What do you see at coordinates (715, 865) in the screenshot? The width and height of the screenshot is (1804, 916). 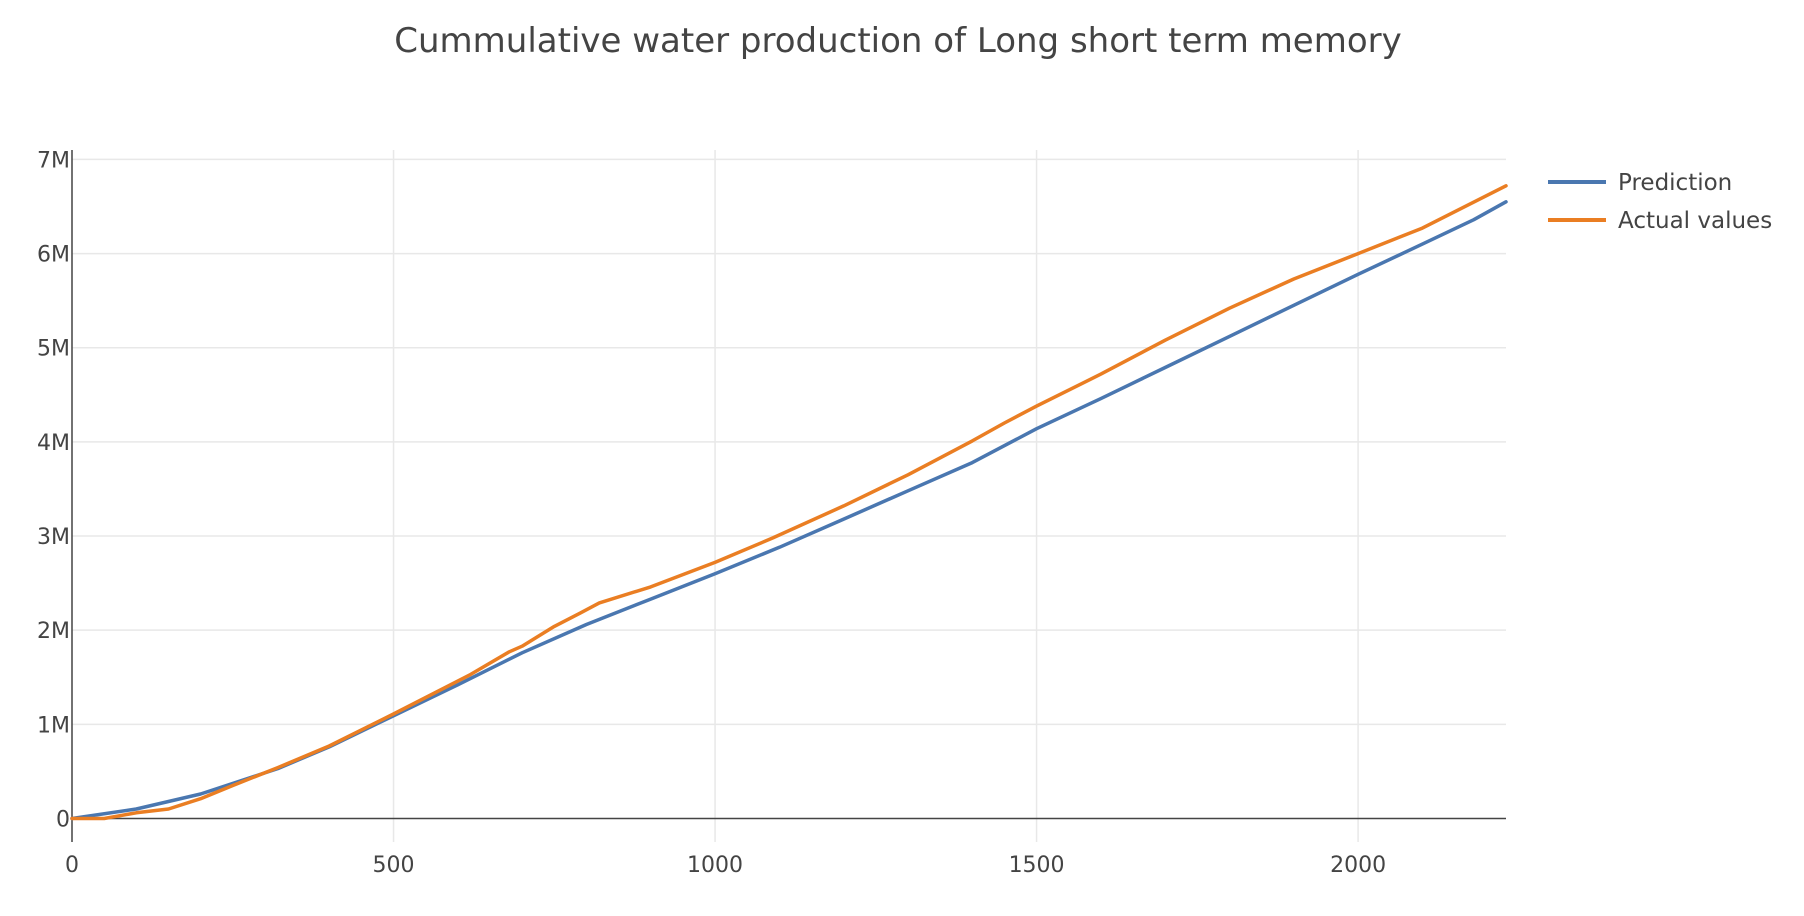 I see `x-tick-label: 1000` at bounding box center [715, 865].